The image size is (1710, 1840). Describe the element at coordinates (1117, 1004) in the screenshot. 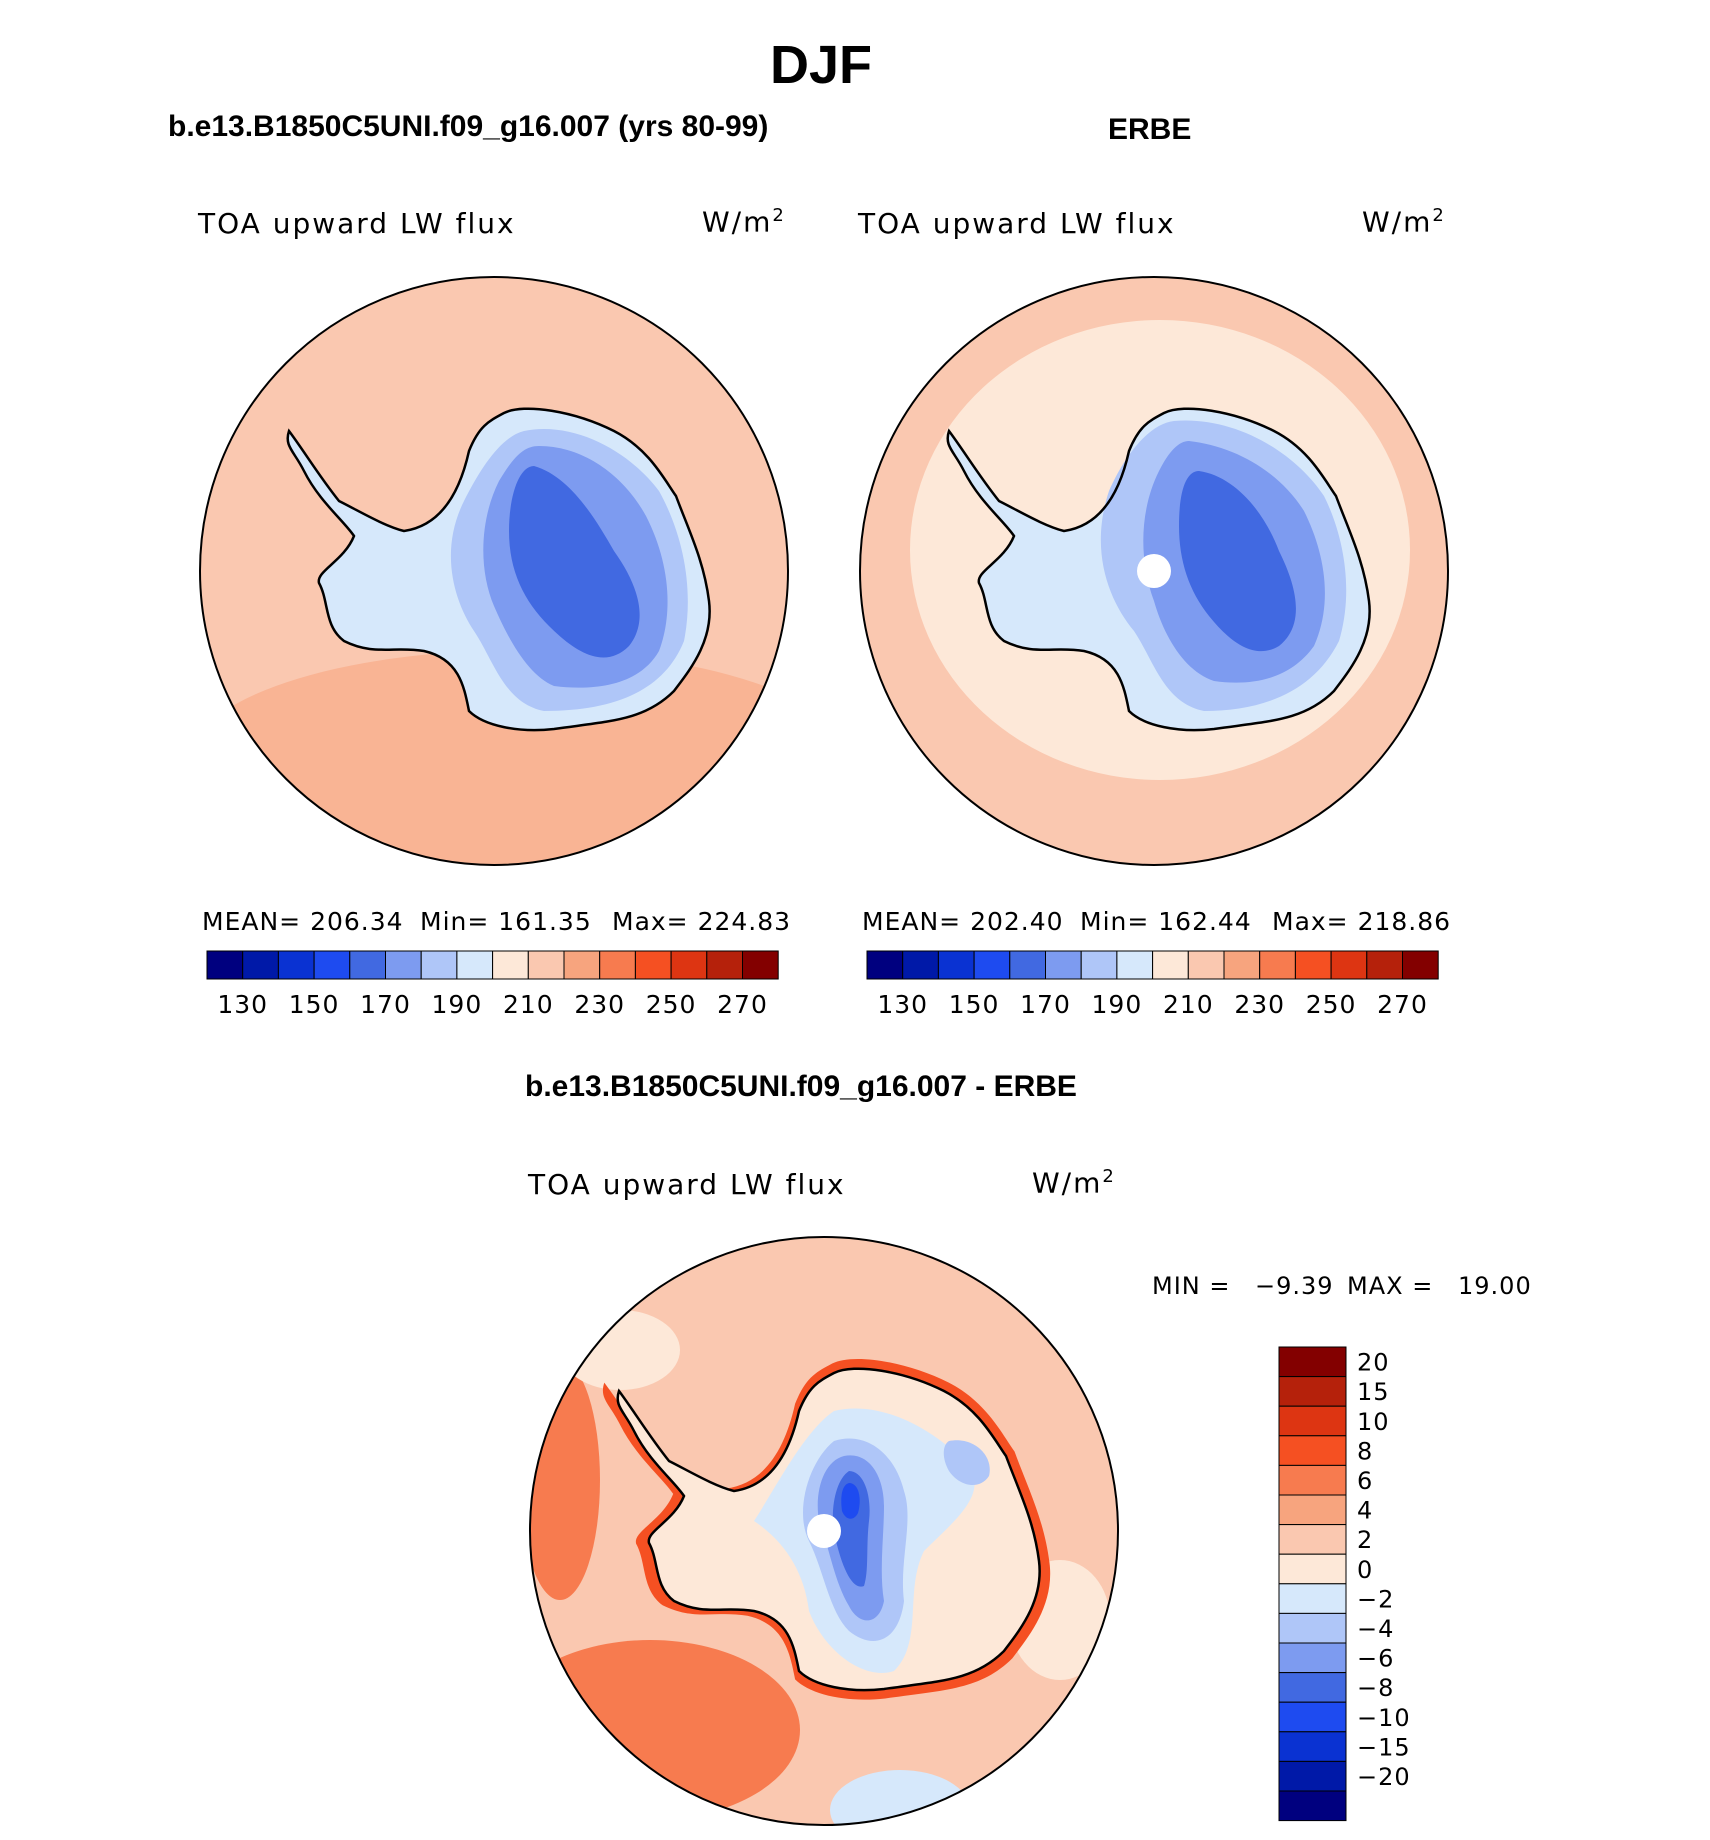

I see `panel2-colorbar-tick-label: 190` at that location.